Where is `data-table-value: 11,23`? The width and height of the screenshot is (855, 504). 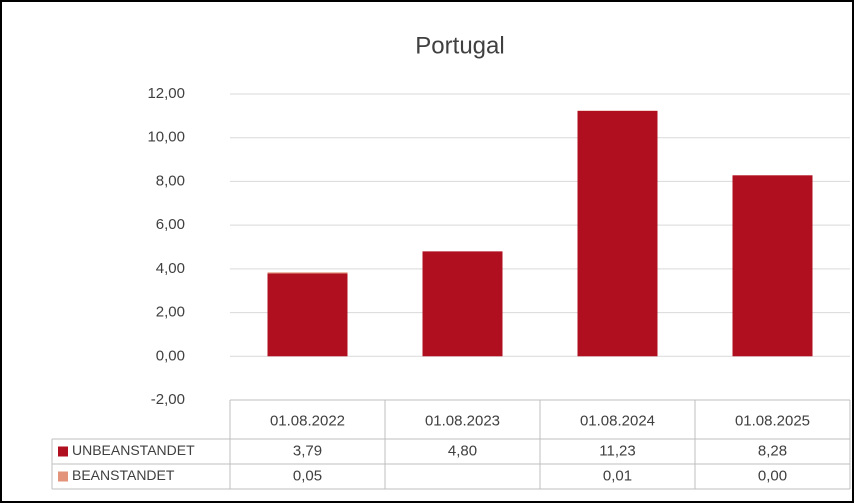
data-table-value: 11,23 is located at coordinates (617, 450).